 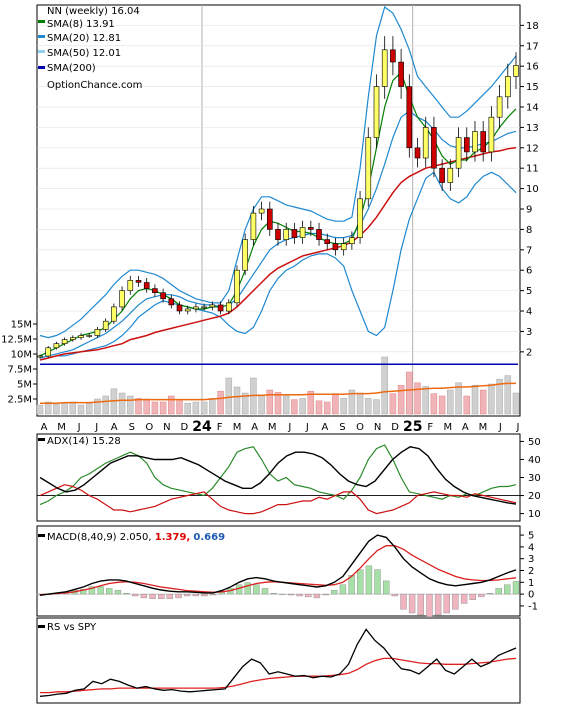 I want to click on macd-tick-label: 5, so click(x=531, y=536).